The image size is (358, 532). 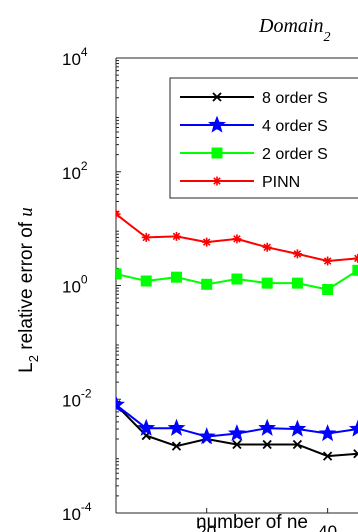 What do you see at coordinates (263, 138) in the screenshot?
I see `legend: 8 order S 4 order S 2 order S PINN` at bounding box center [263, 138].